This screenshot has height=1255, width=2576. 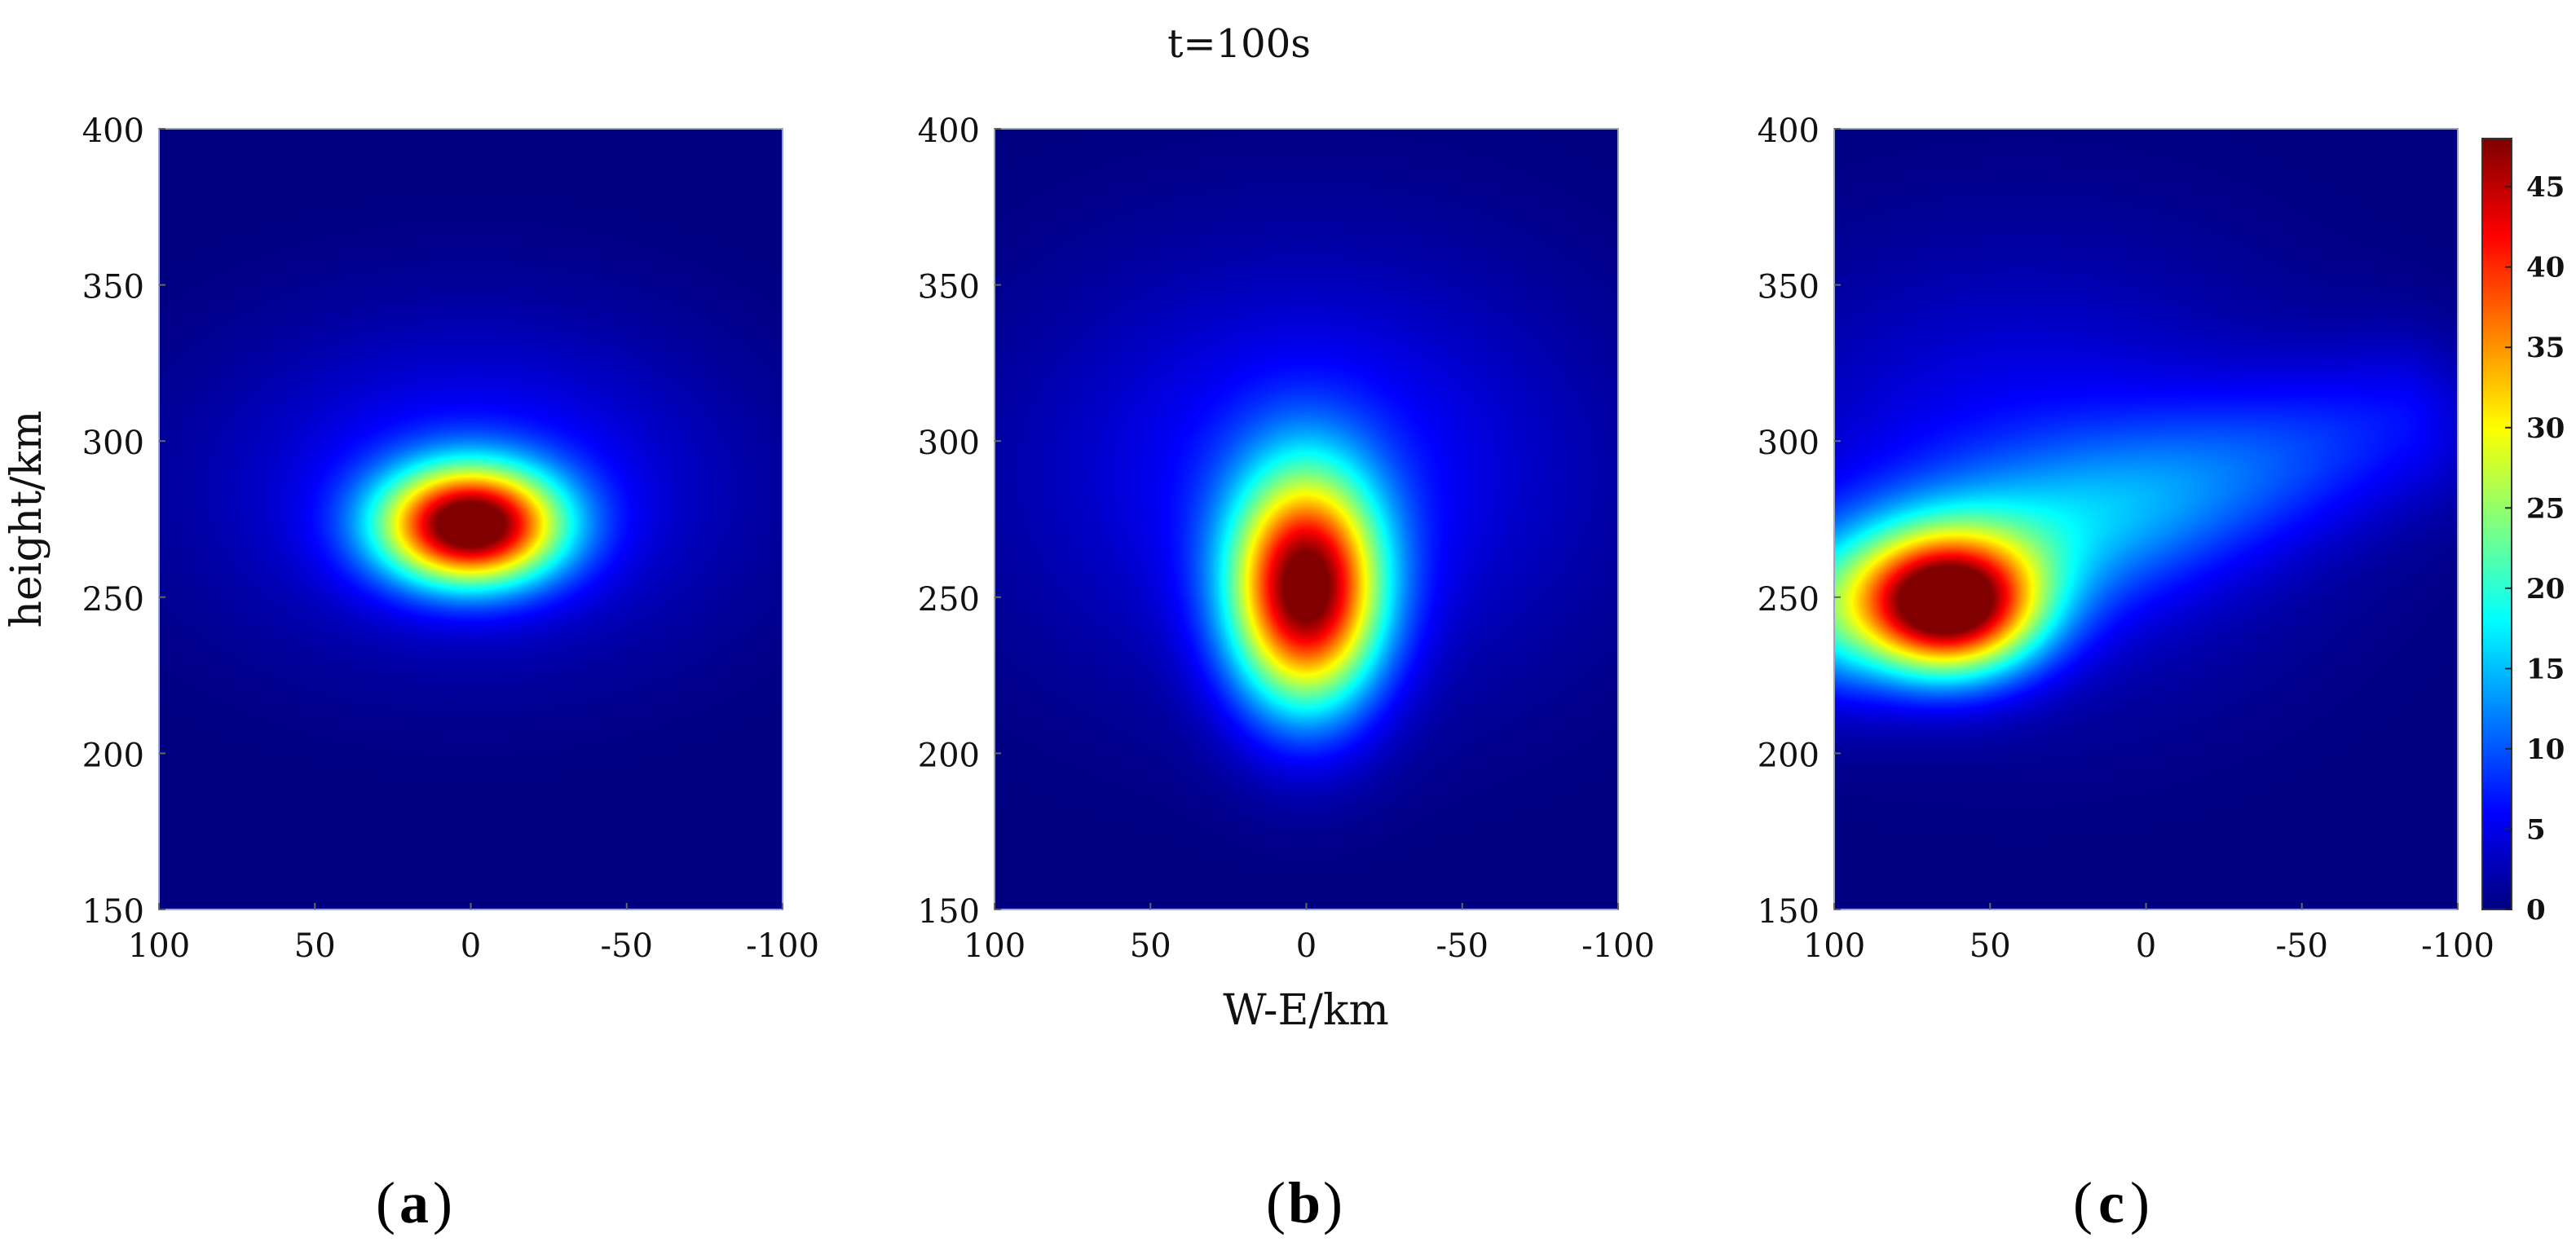 What do you see at coordinates (1333, 1202) in the screenshot?
I see `panel-label-b-close: )` at bounding box center [1333, 1202].